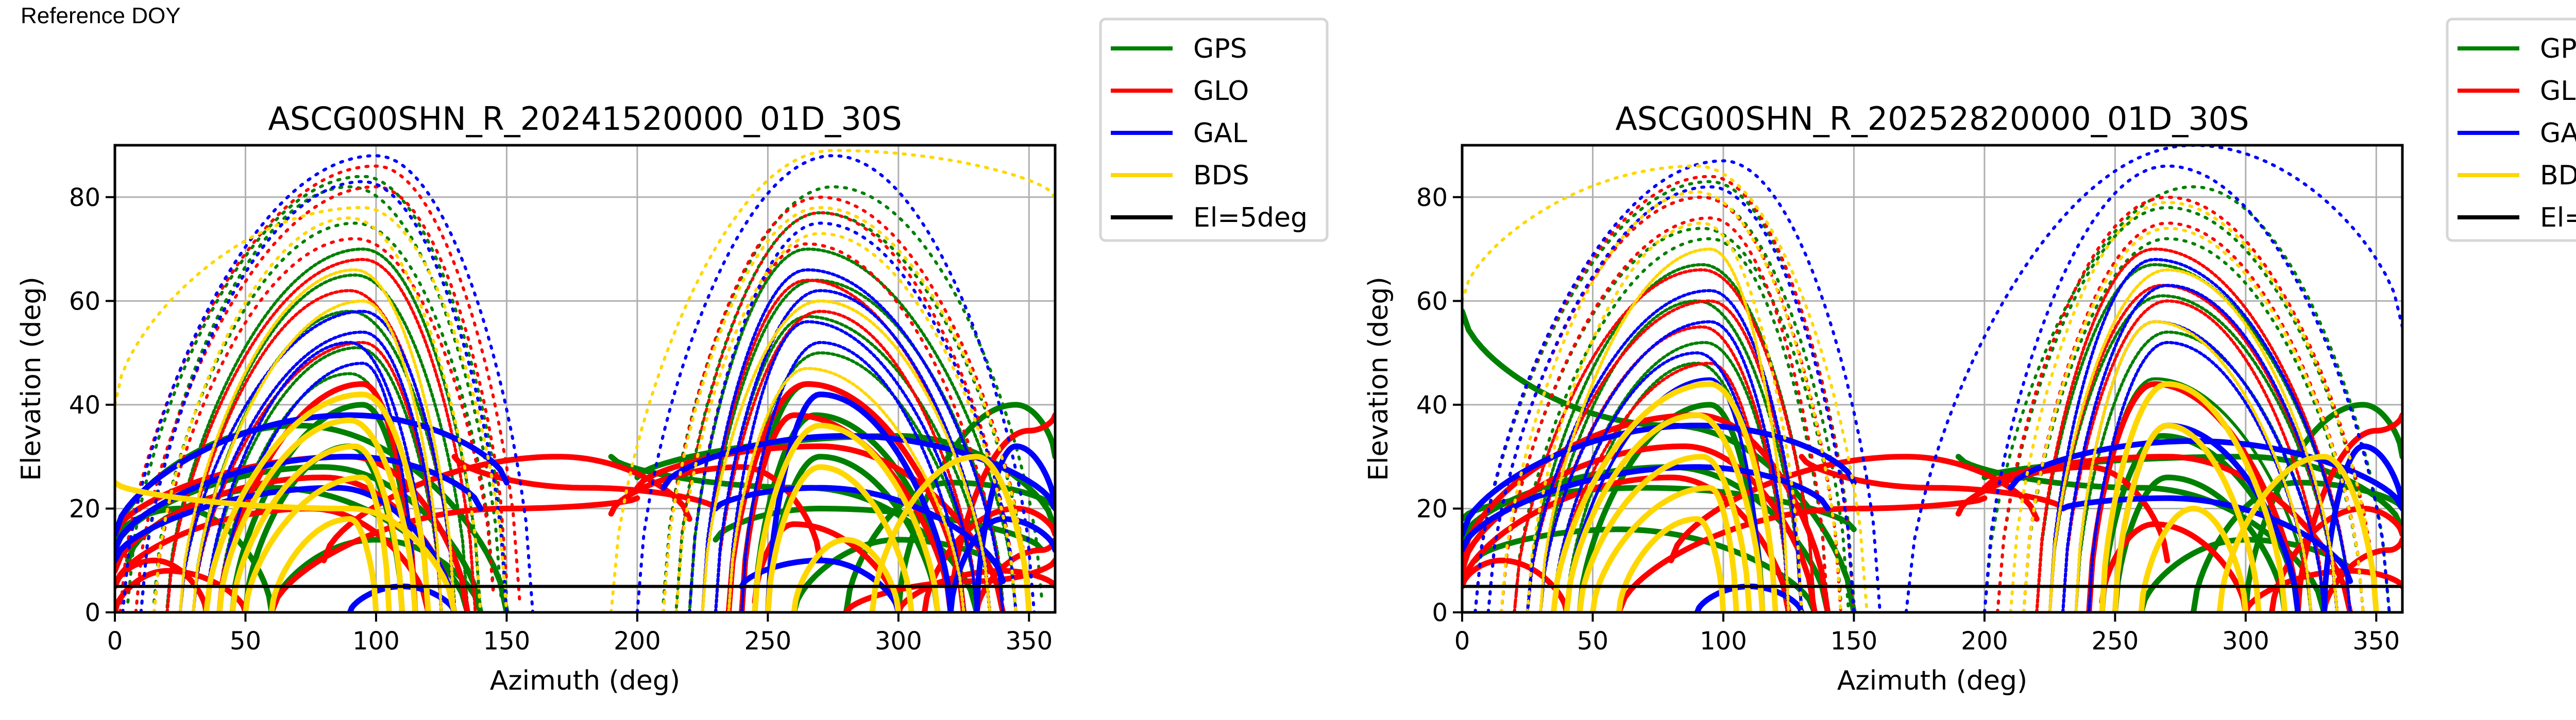 The height and width of the screenshot is (720, 2576). What do you see at coordinates (2517, 48) in the screenshot?
I see `legend-item-gps: GPS` at bounding box center [2517, 48].